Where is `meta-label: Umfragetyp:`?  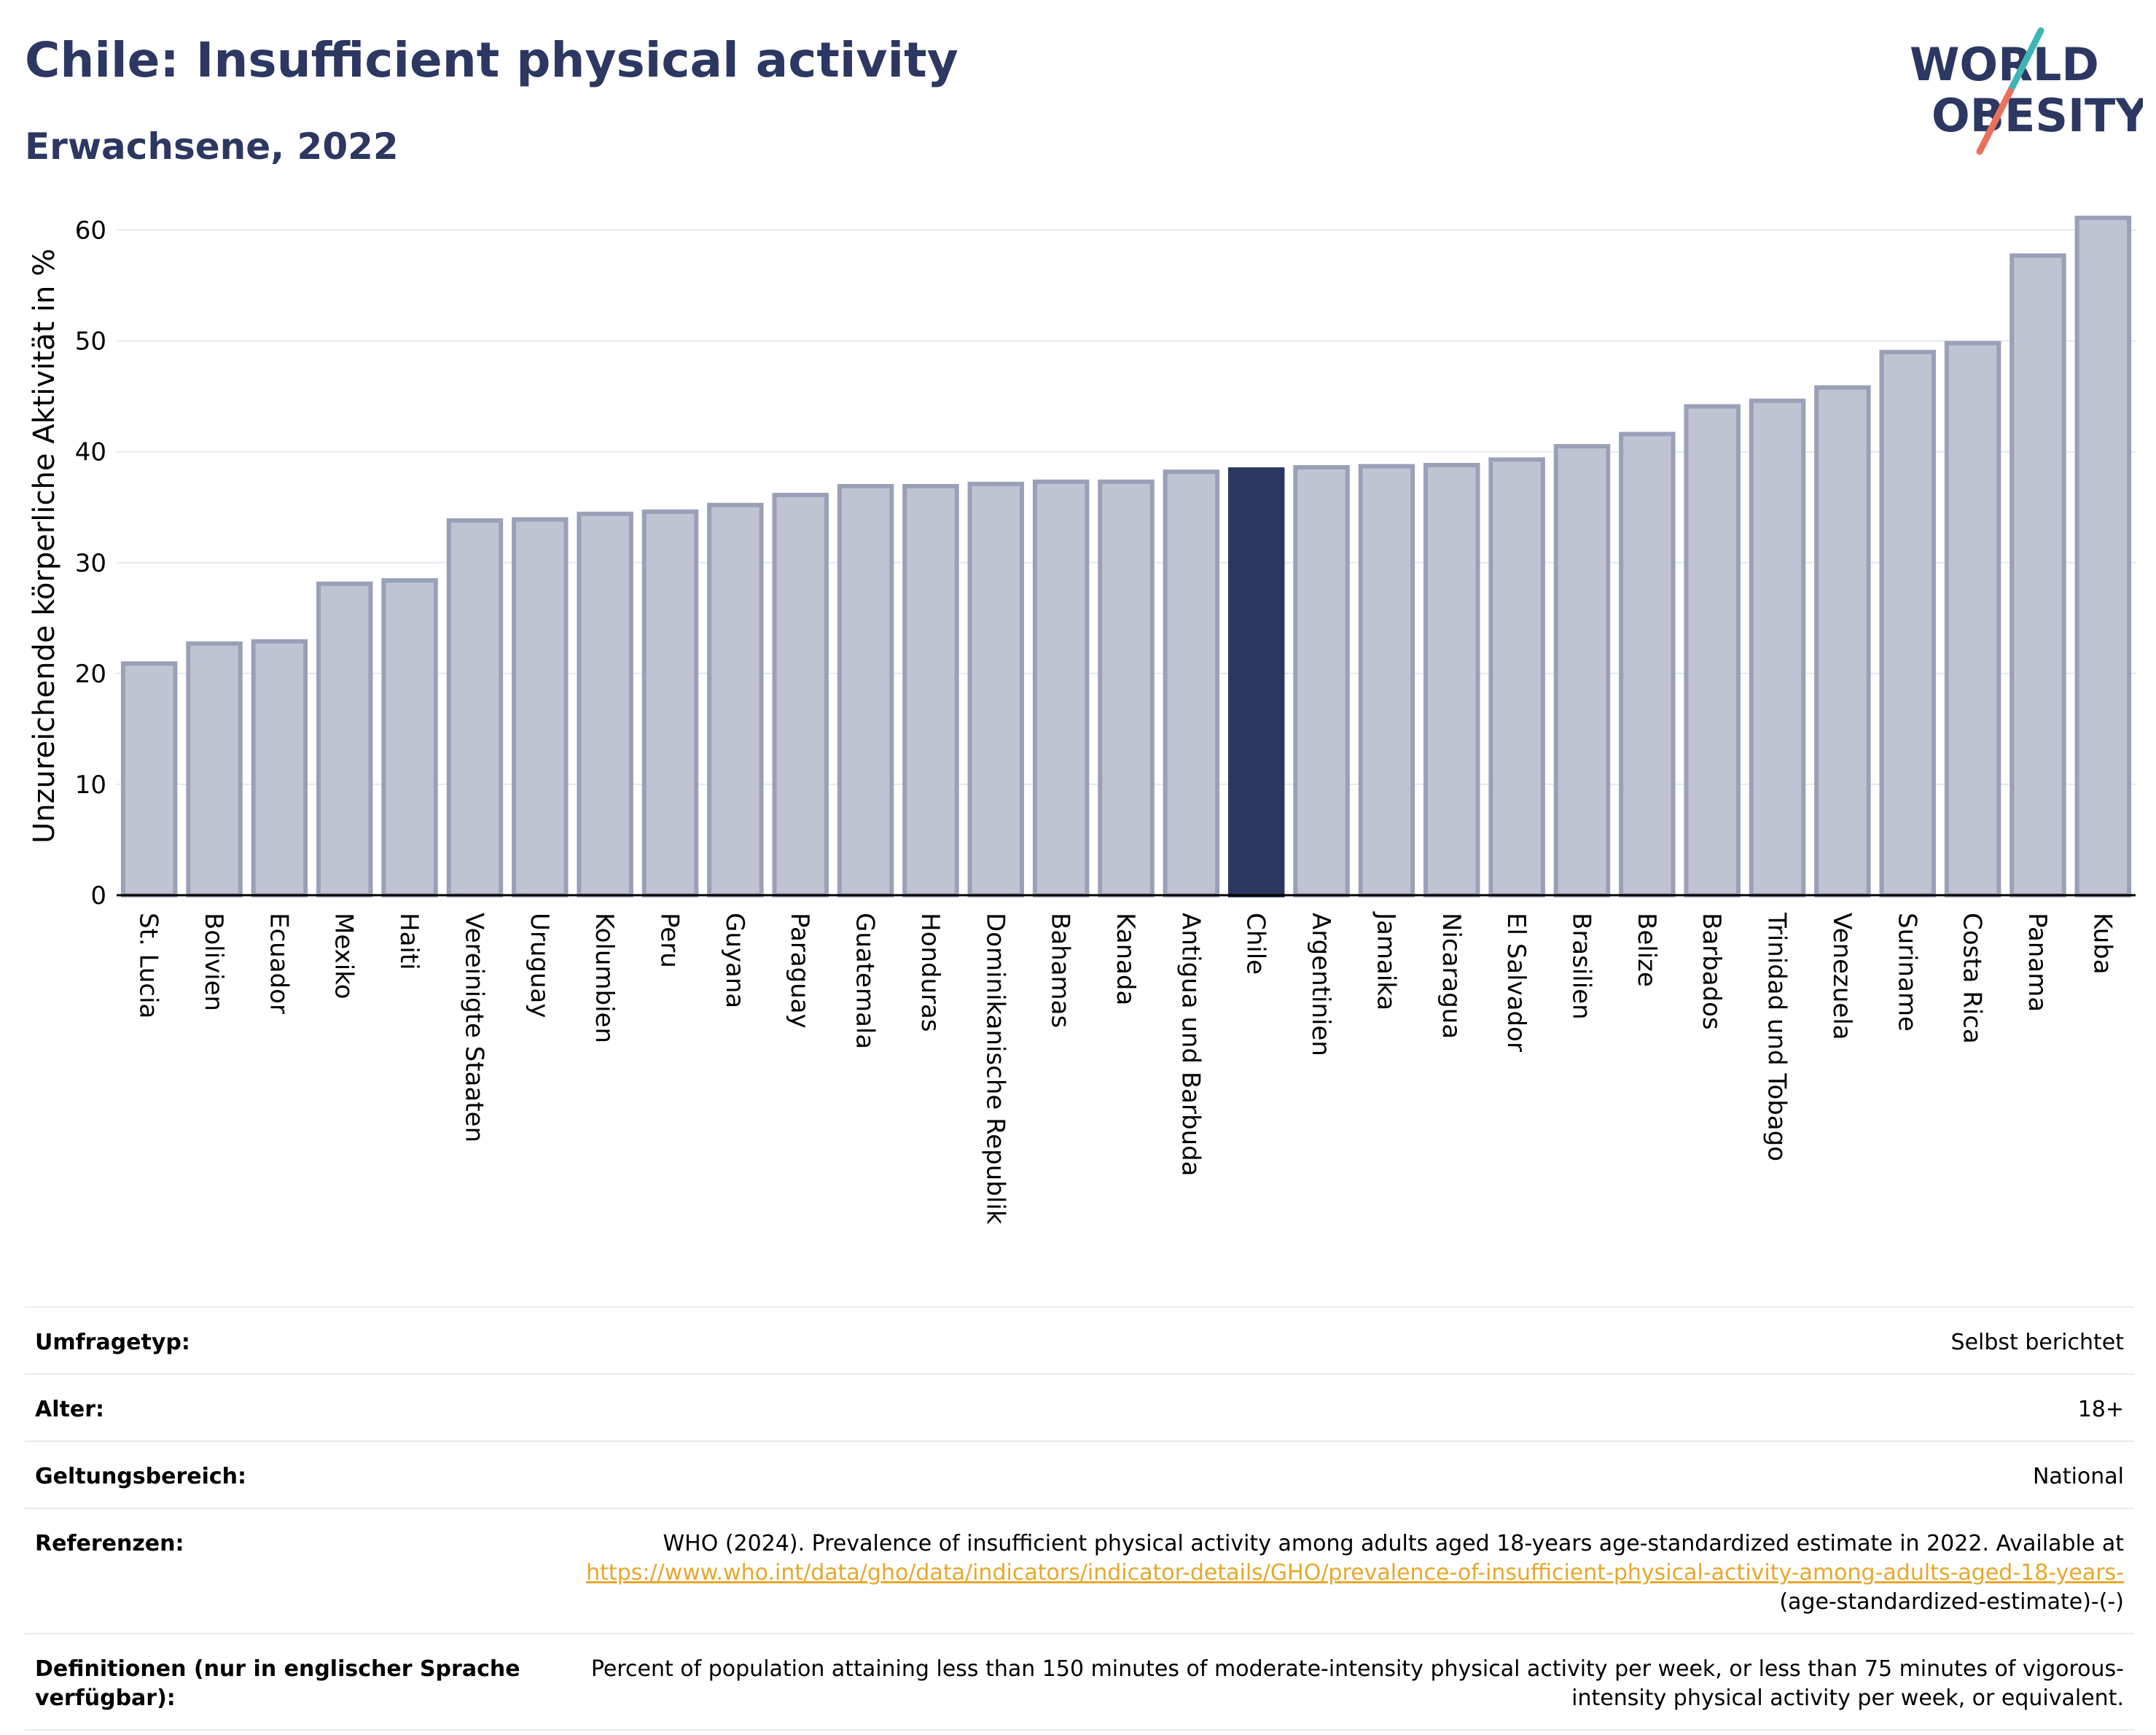
meta-label: Umfragetyp: is located at coordinates (113, 1342).